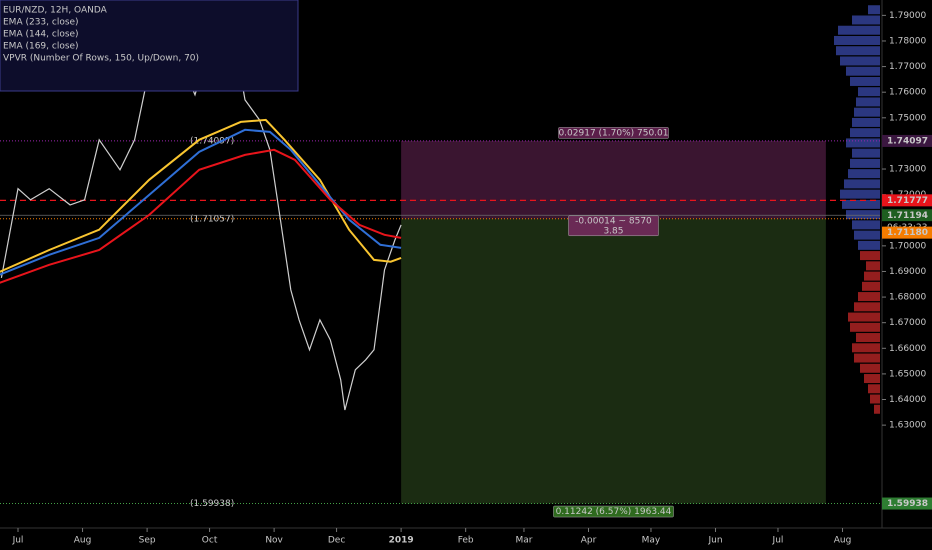 This screenshot has width=932, height=550. What do you see at coordinates (41, 47) in the screenshot?
I see `legend-indicator: EMA (169, close)` at bounding box center [41, 47].